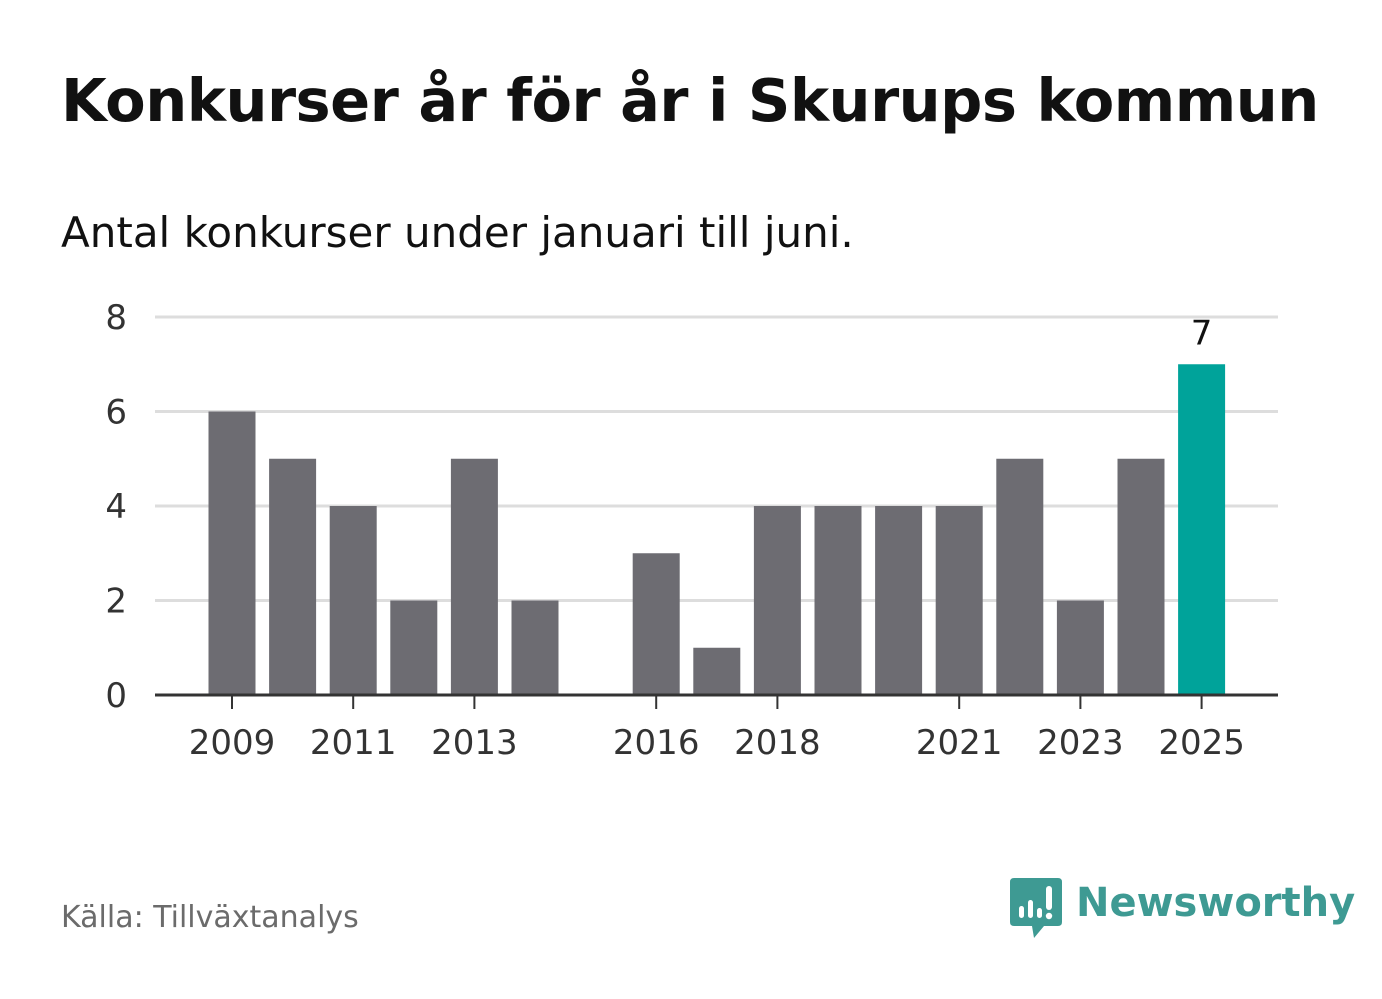  Describe the element at coordinates (1202, 529) in the screenshot. I see `bar-2025` at that location.